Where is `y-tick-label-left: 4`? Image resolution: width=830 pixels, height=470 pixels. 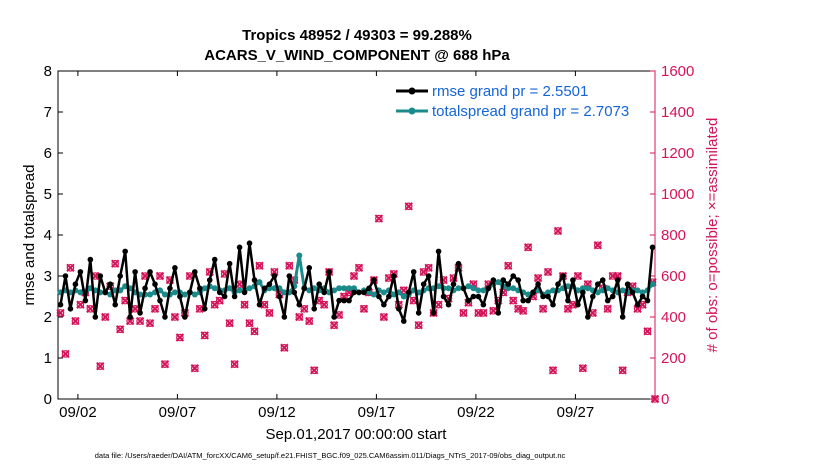
y-tick-label-left: 4 is located at coordinates (48, 235).